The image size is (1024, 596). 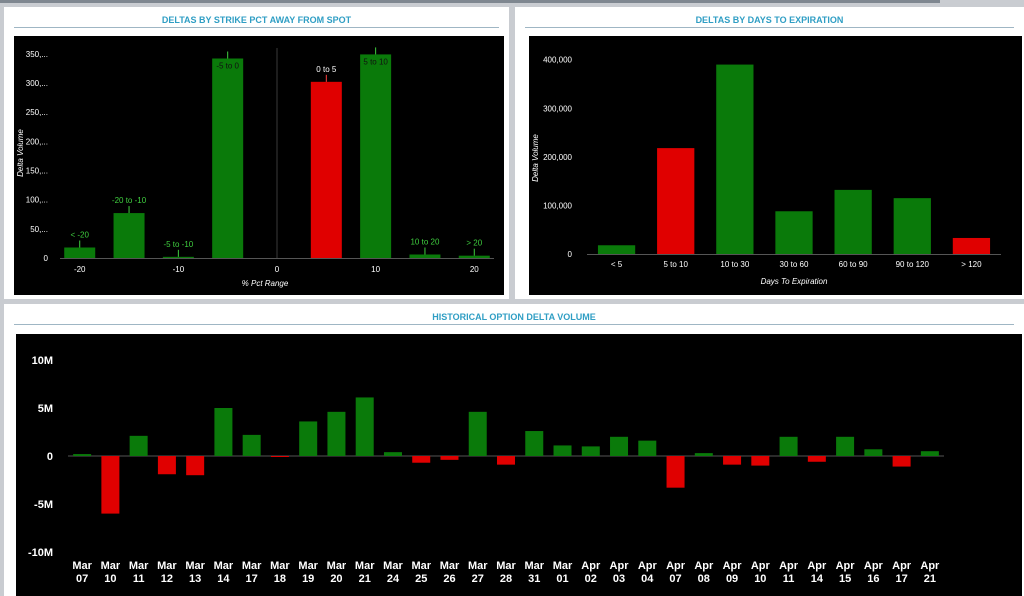 I want to click on strike-bar-label: -5 to -10, so click(x=178, y=244).